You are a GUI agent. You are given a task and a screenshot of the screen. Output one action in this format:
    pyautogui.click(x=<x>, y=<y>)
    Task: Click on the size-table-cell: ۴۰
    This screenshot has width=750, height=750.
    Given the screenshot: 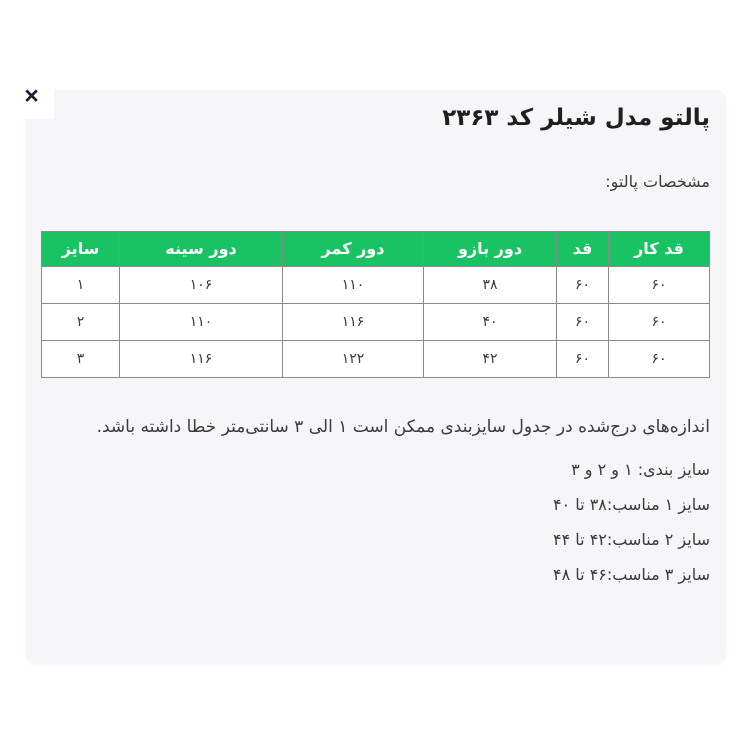 What is the action you would take?
    pyautogui.click(x=490, y=321)
    